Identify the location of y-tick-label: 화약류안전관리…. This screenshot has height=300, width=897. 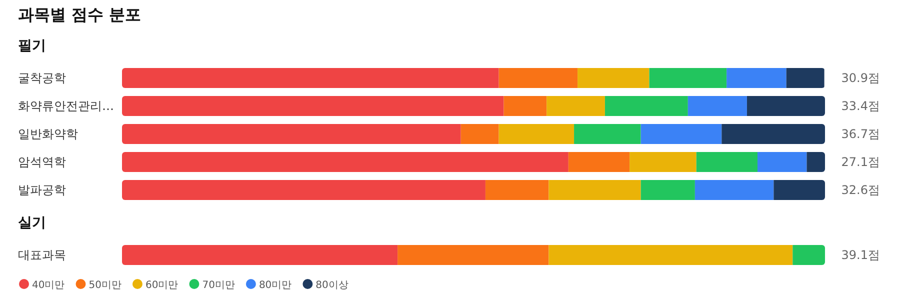
(66, 106).